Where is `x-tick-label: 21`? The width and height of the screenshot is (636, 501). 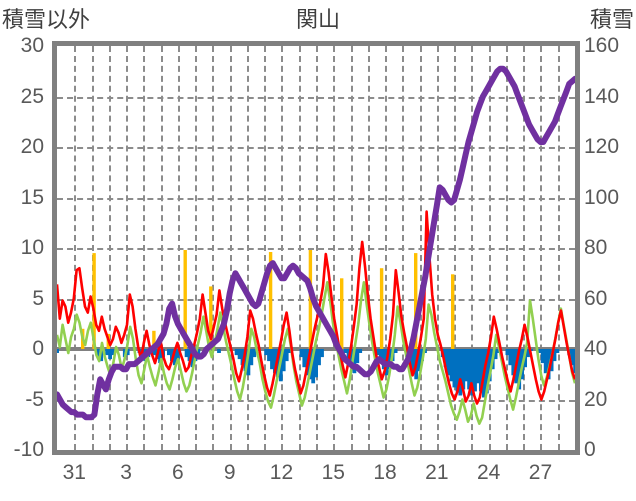 x-tick-label: 21 is located at coordinates (437, 472).